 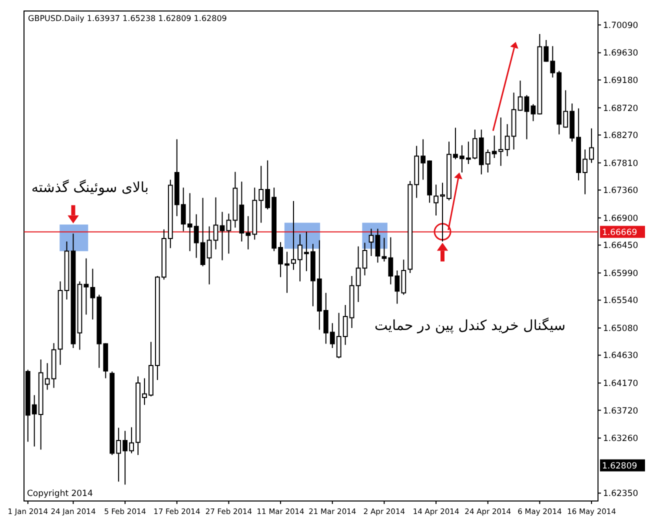 What do you see at coordinates (620, 356) in the screenshot?
I see `y-tick-label: 1.64630` at bounding box center [620, 356].